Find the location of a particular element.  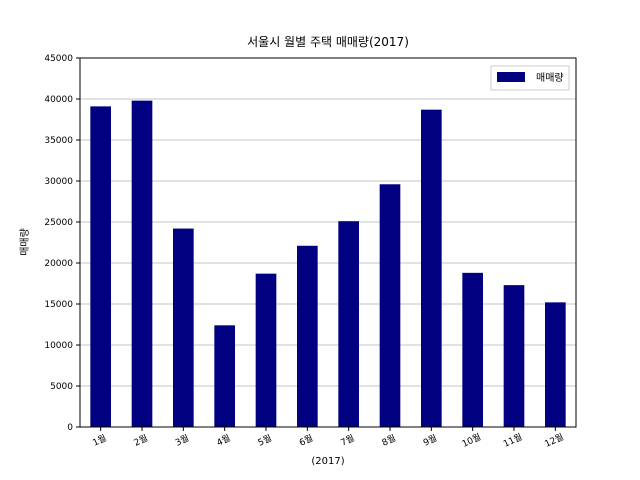

x-tick-label: 12월 is located at coordinates (554, 440).